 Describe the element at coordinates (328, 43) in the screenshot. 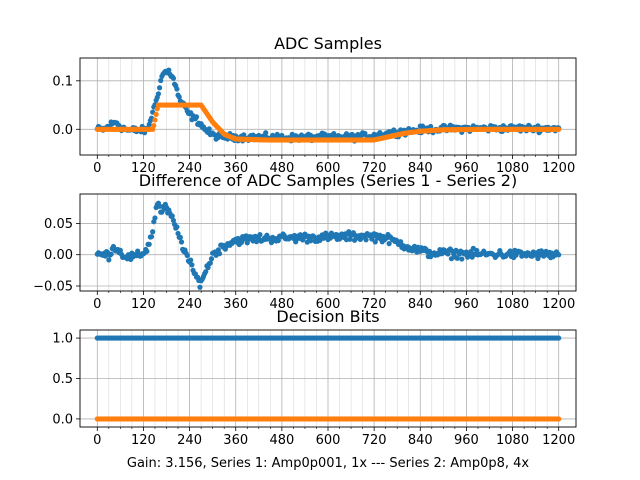

I see `chart-title-adc-samples: ADC Samples` at that location.